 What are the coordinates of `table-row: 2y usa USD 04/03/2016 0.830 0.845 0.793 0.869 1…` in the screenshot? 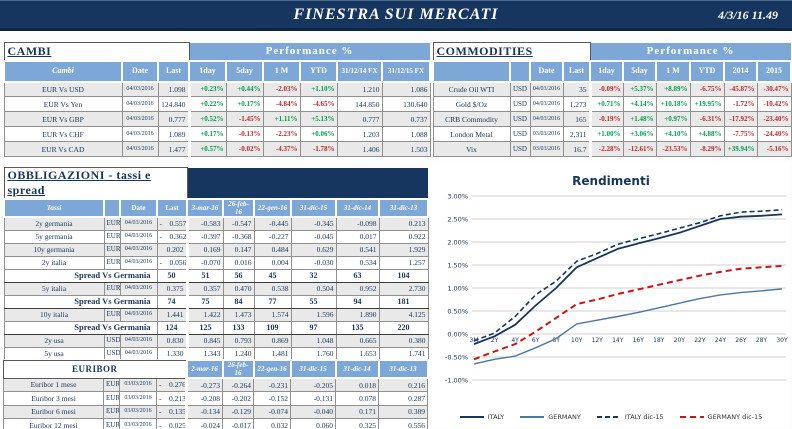 It's located at (216, 340).